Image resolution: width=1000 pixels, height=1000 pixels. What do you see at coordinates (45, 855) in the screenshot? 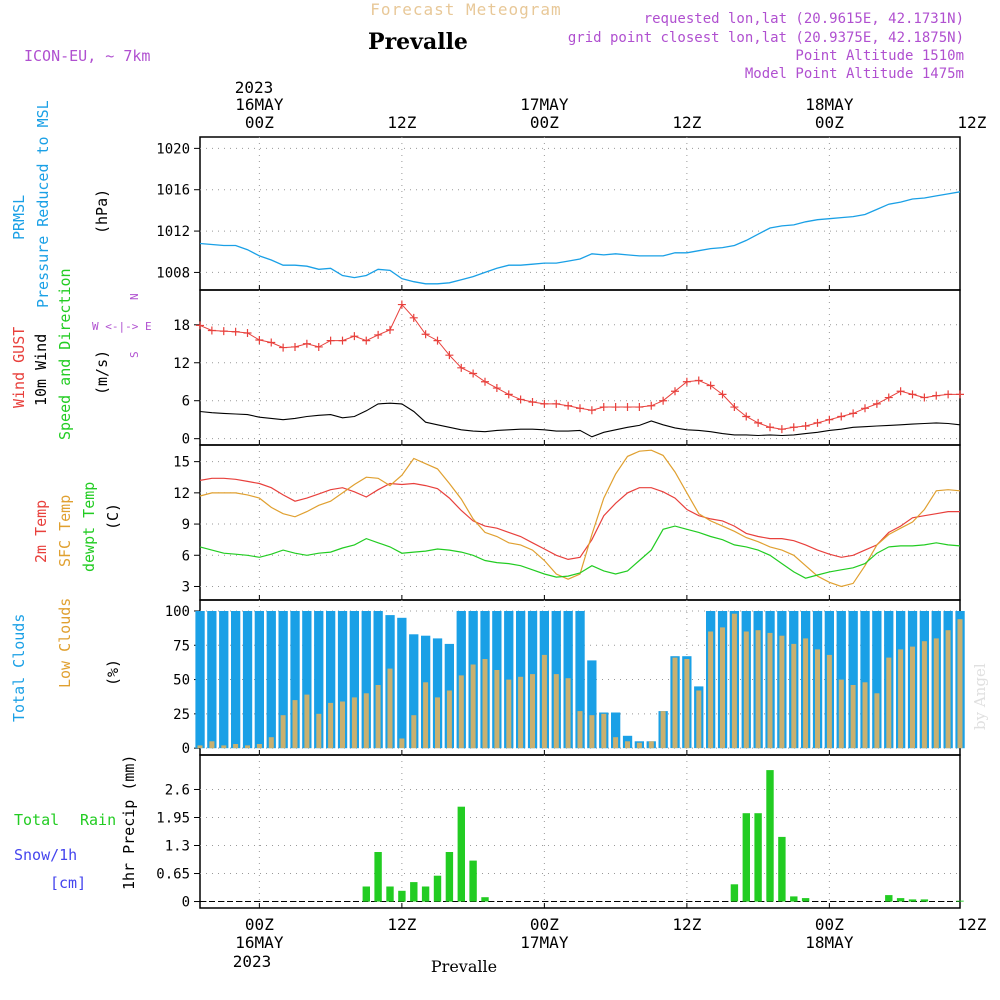
I see `precip-label-snow: Snow/1h` at bounding box center [45, 855].